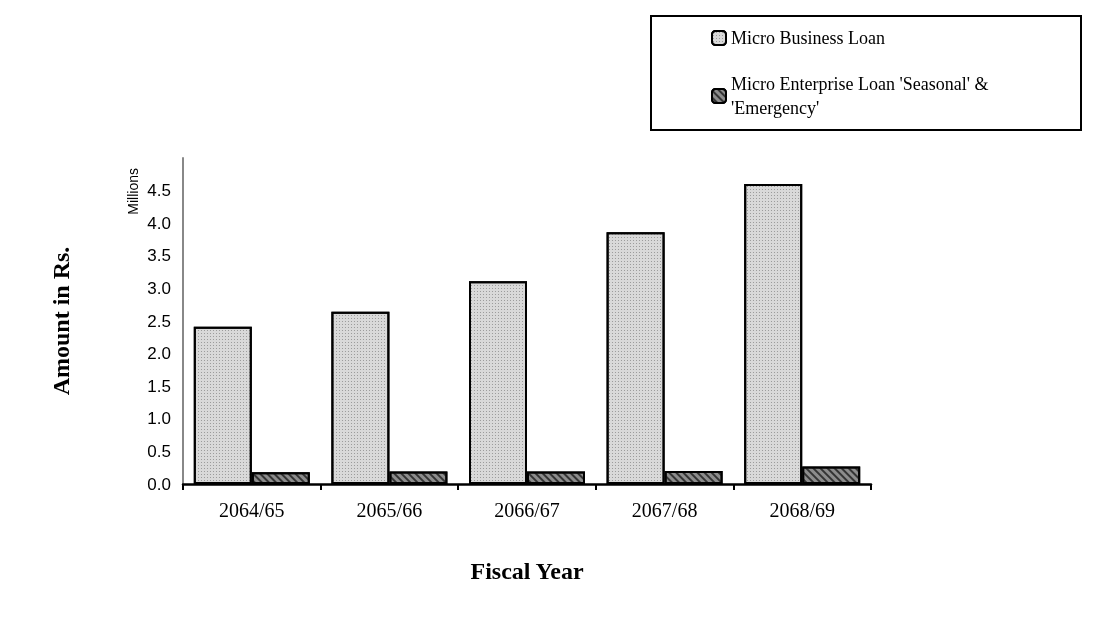 The width and height of the screenshot is (1099, 617). Describe the element at coordinates (133, 191) in the screenshot. I see `text: Millions` at that location.